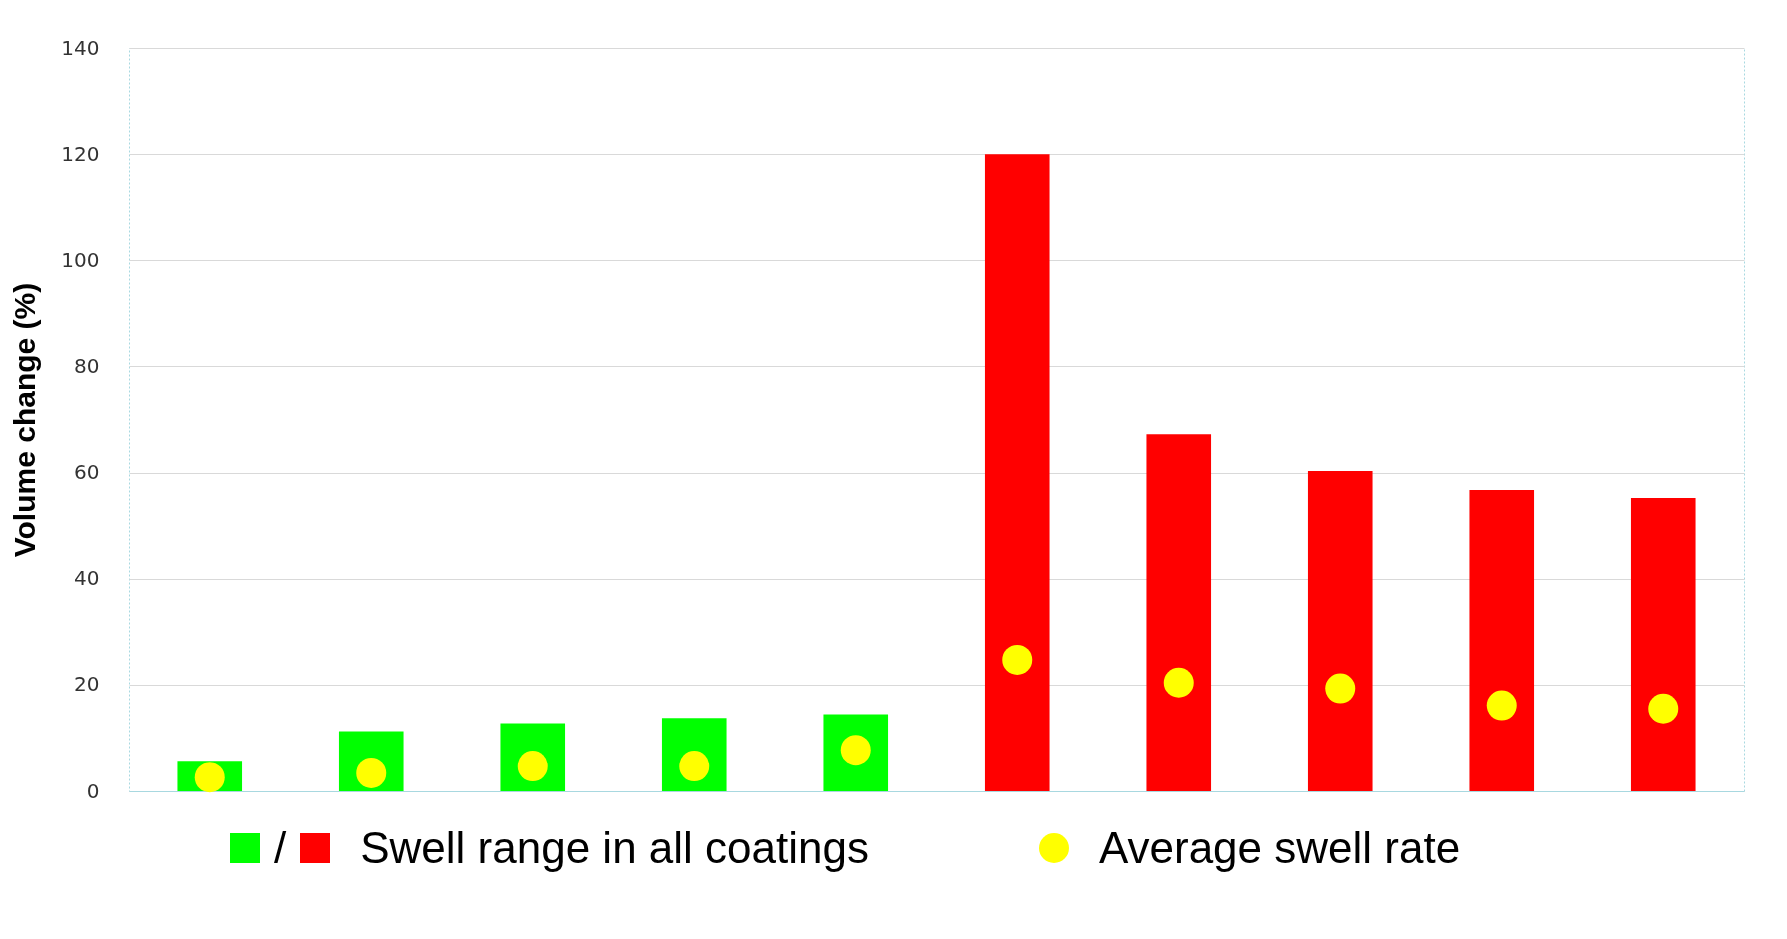  What do you see at coordinates (87, 578) in the screenshot?
I see `y-tick-label: 40` at bounding box center [87, 578].